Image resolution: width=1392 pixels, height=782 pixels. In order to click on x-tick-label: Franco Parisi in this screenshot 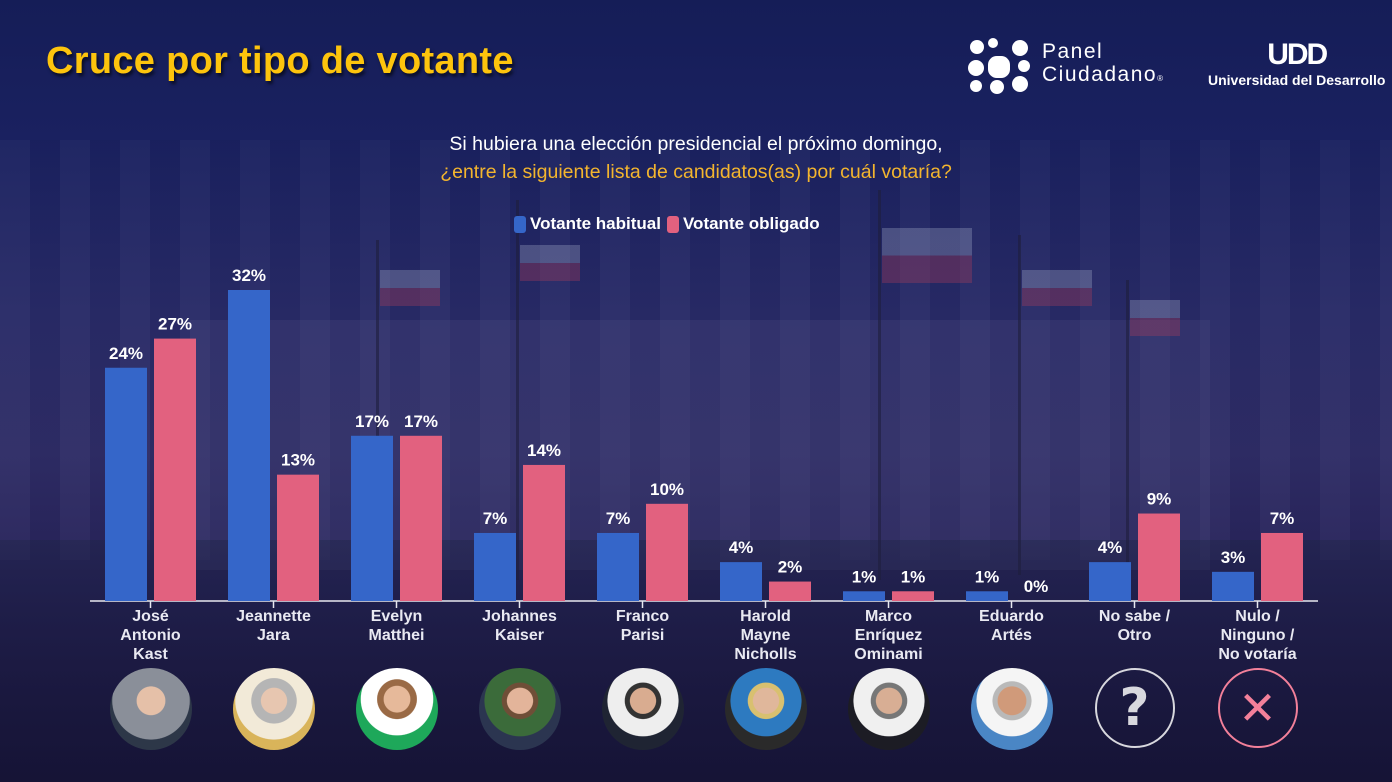, I will do `click(643, 626)`.